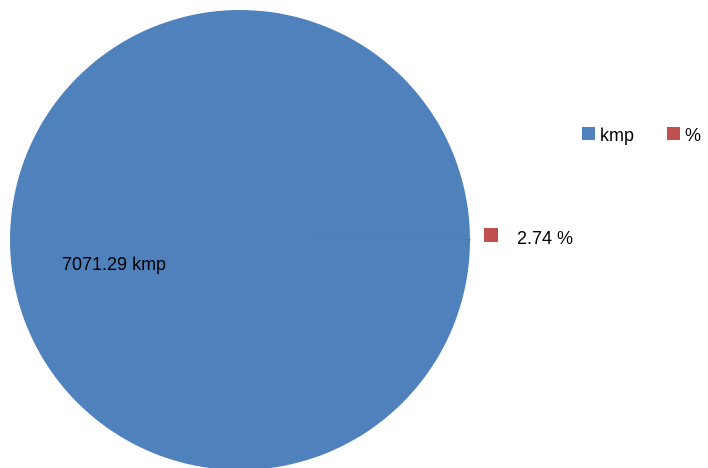  What do you see at coordinates (545, 238) in the screenshot?
I see `data-label-percent: 2.74 %` at bounding box center [545, 238].